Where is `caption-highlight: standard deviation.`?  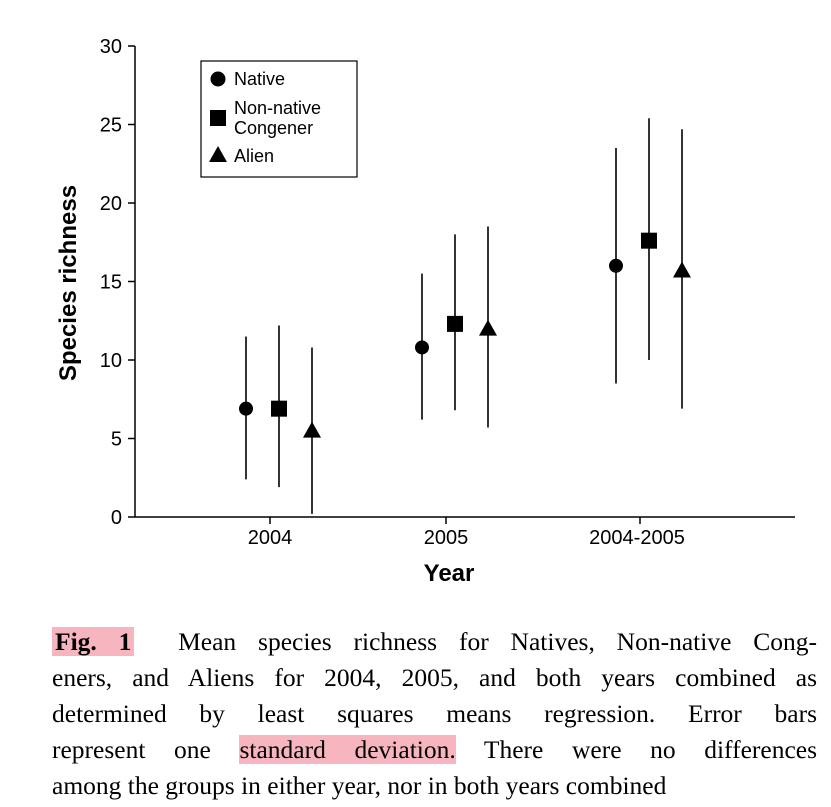
caption-highlight: standard deviation. is located at coordinates (347, 749).